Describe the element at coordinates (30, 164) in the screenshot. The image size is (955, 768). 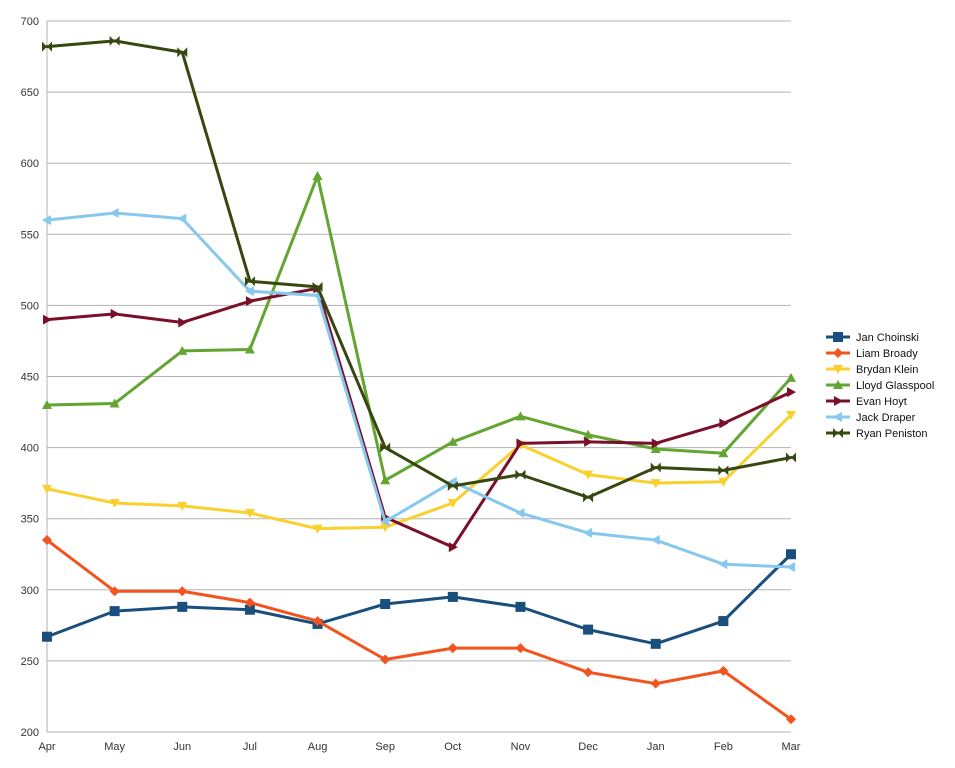
I see `y-tick-label: 600` at that location.